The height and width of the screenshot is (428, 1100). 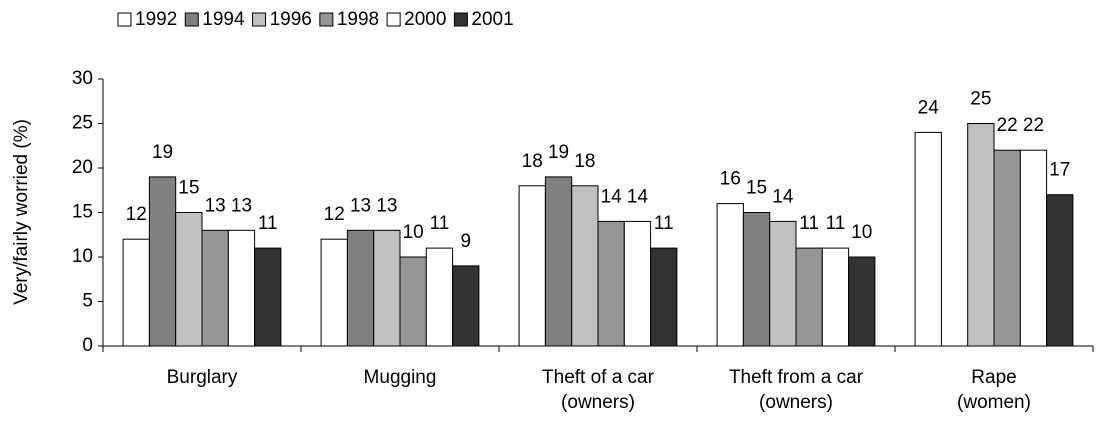 I want to click on data-label: 17, so click(x=1059, y=170).